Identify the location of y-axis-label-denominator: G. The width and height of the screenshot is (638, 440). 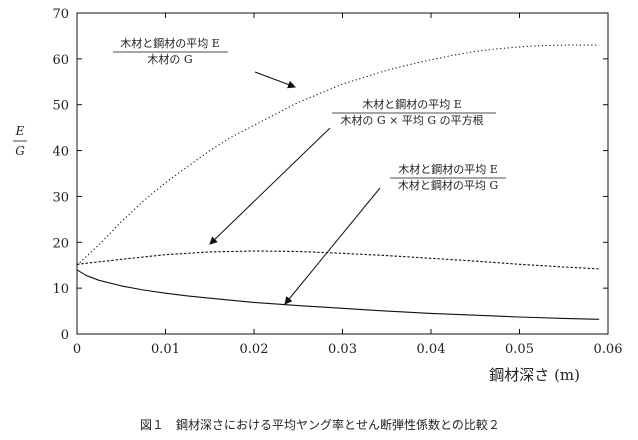
(20, 151).